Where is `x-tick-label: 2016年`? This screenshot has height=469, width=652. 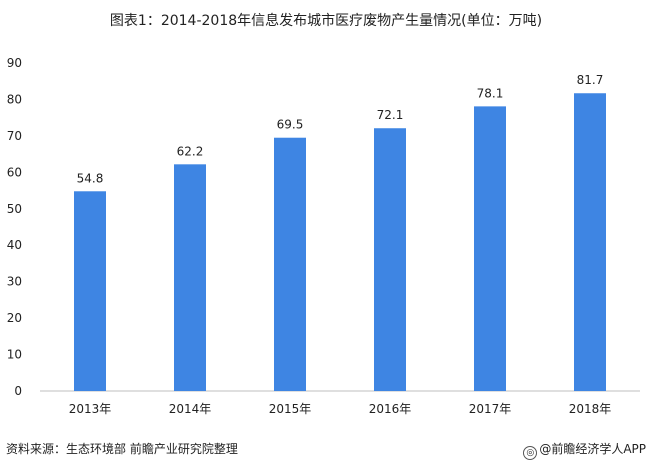
x-tick-label: 2016年 is located at coordinates (390, 409).